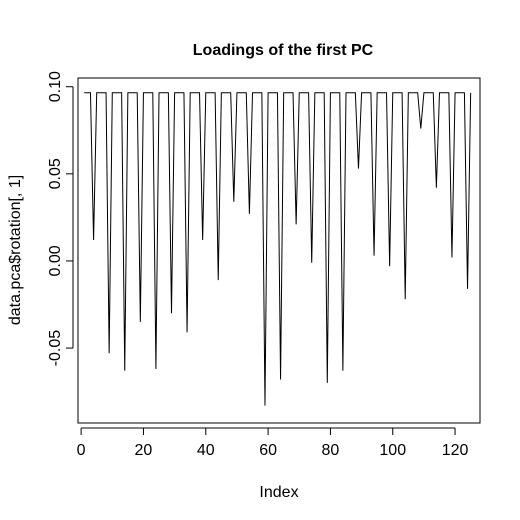  I want to click on y-tick-label: 0.10, so click(55, 86).